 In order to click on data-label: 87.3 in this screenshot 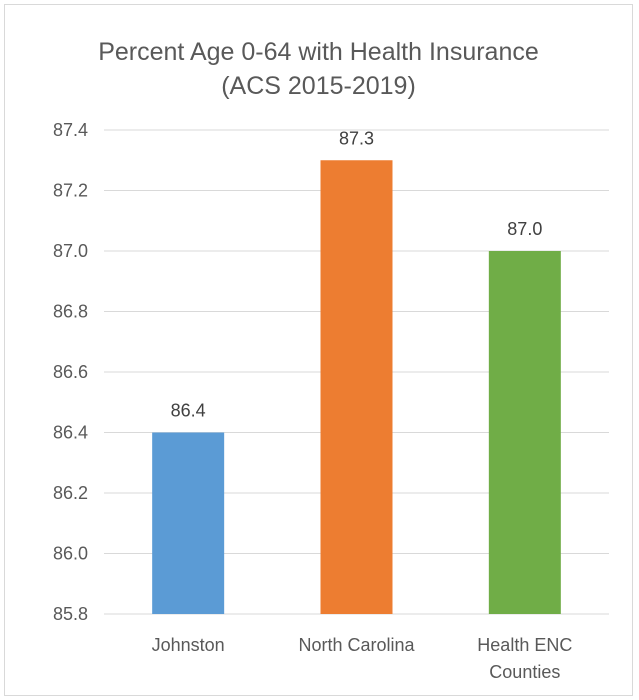, I will do `click(356, 138)`.